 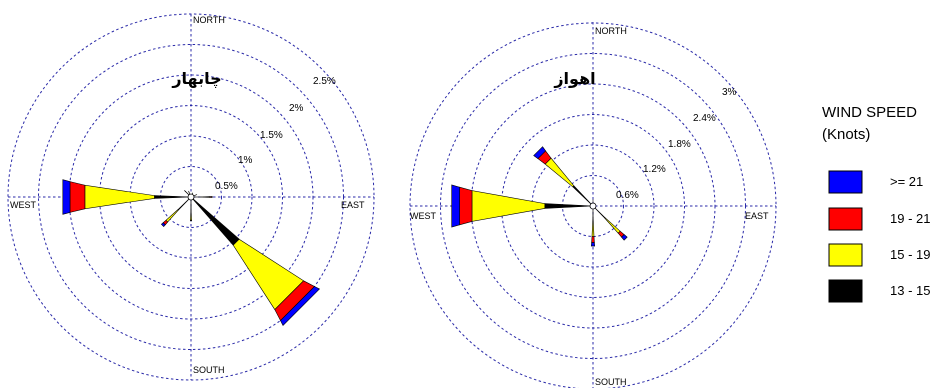 What do you see at coordinates (879, 291) in the screenshot?
I see `legend-item: 13 - 15` at bounding box center [879, 291].